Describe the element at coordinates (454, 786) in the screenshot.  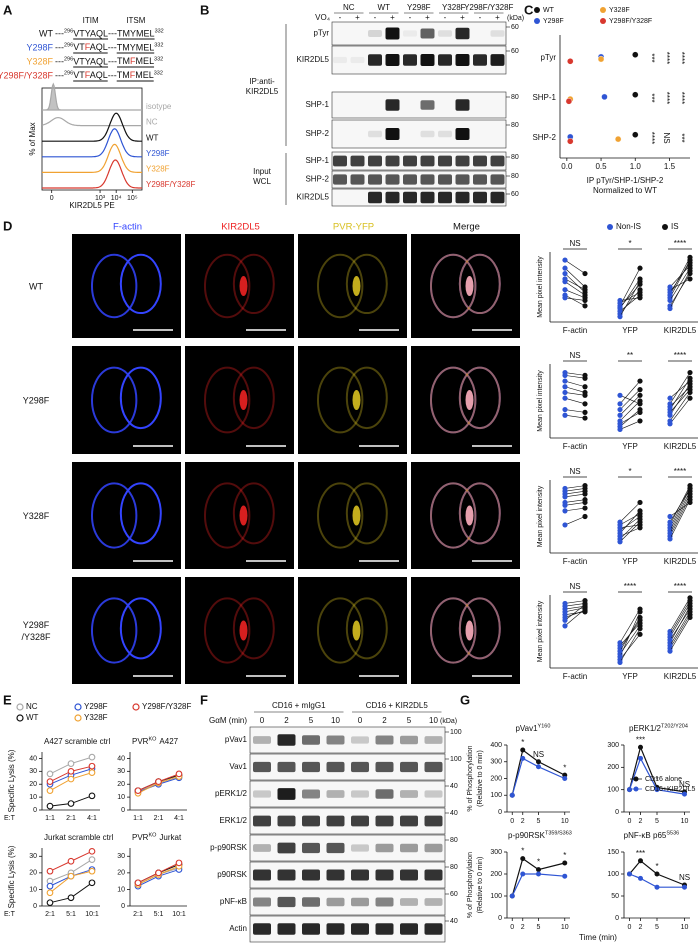
I see `mw-label: 40` at that location.